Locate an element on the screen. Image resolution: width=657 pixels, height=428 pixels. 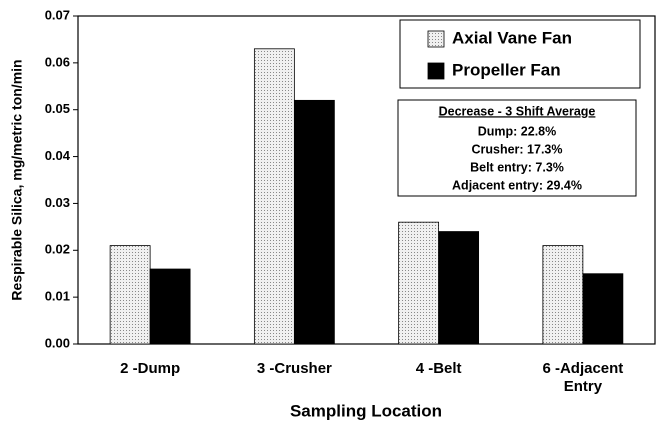
x-axis-label: Sampling Location is located at coordinates (366, 410).